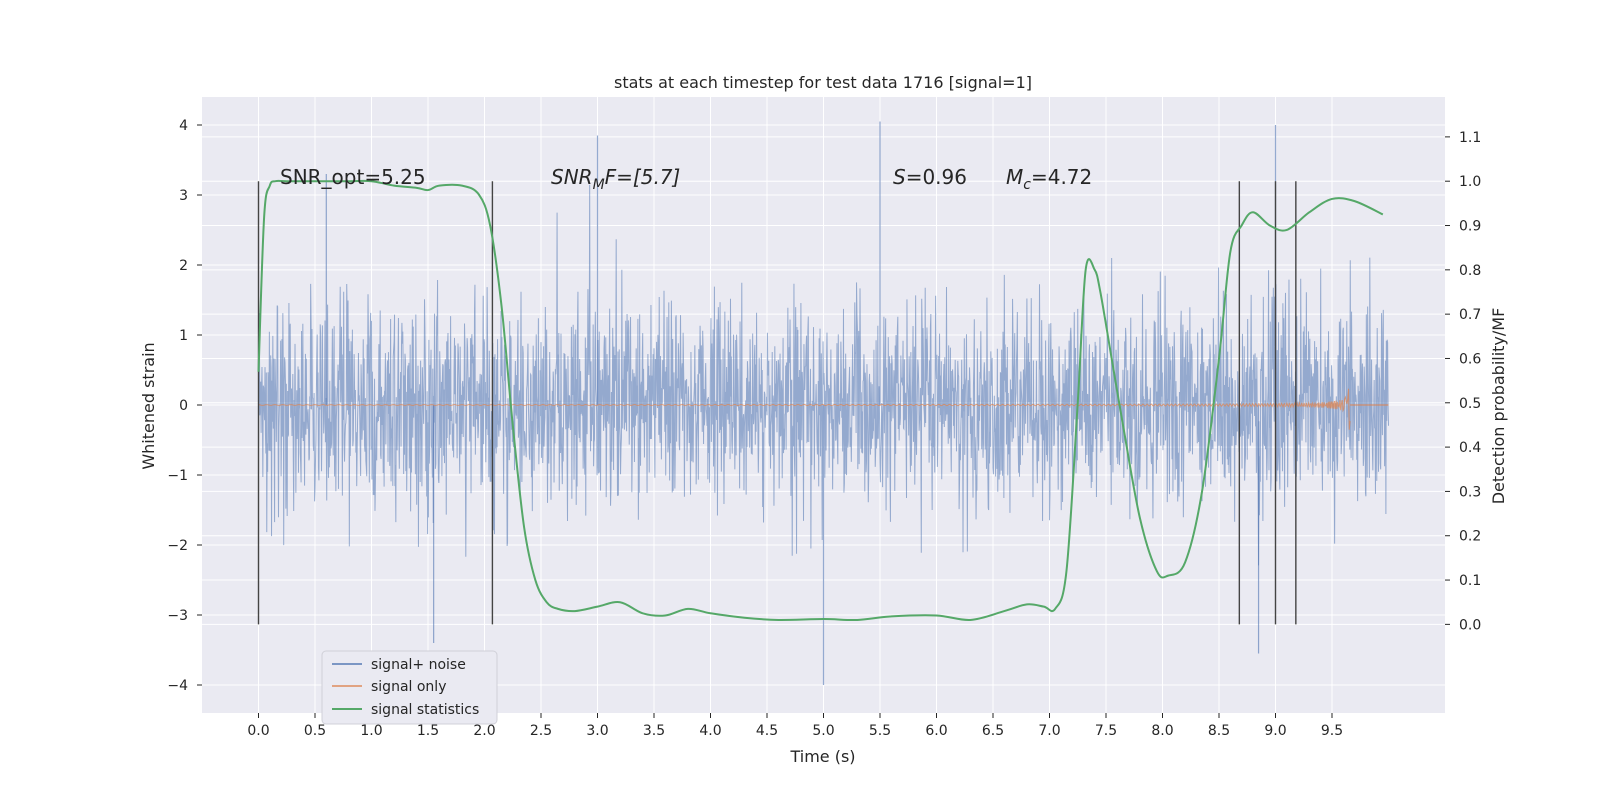 The height and width of the screenshot is (800, 1600). I want to click on x-tick-label: 9.0, so click(1275, 731).